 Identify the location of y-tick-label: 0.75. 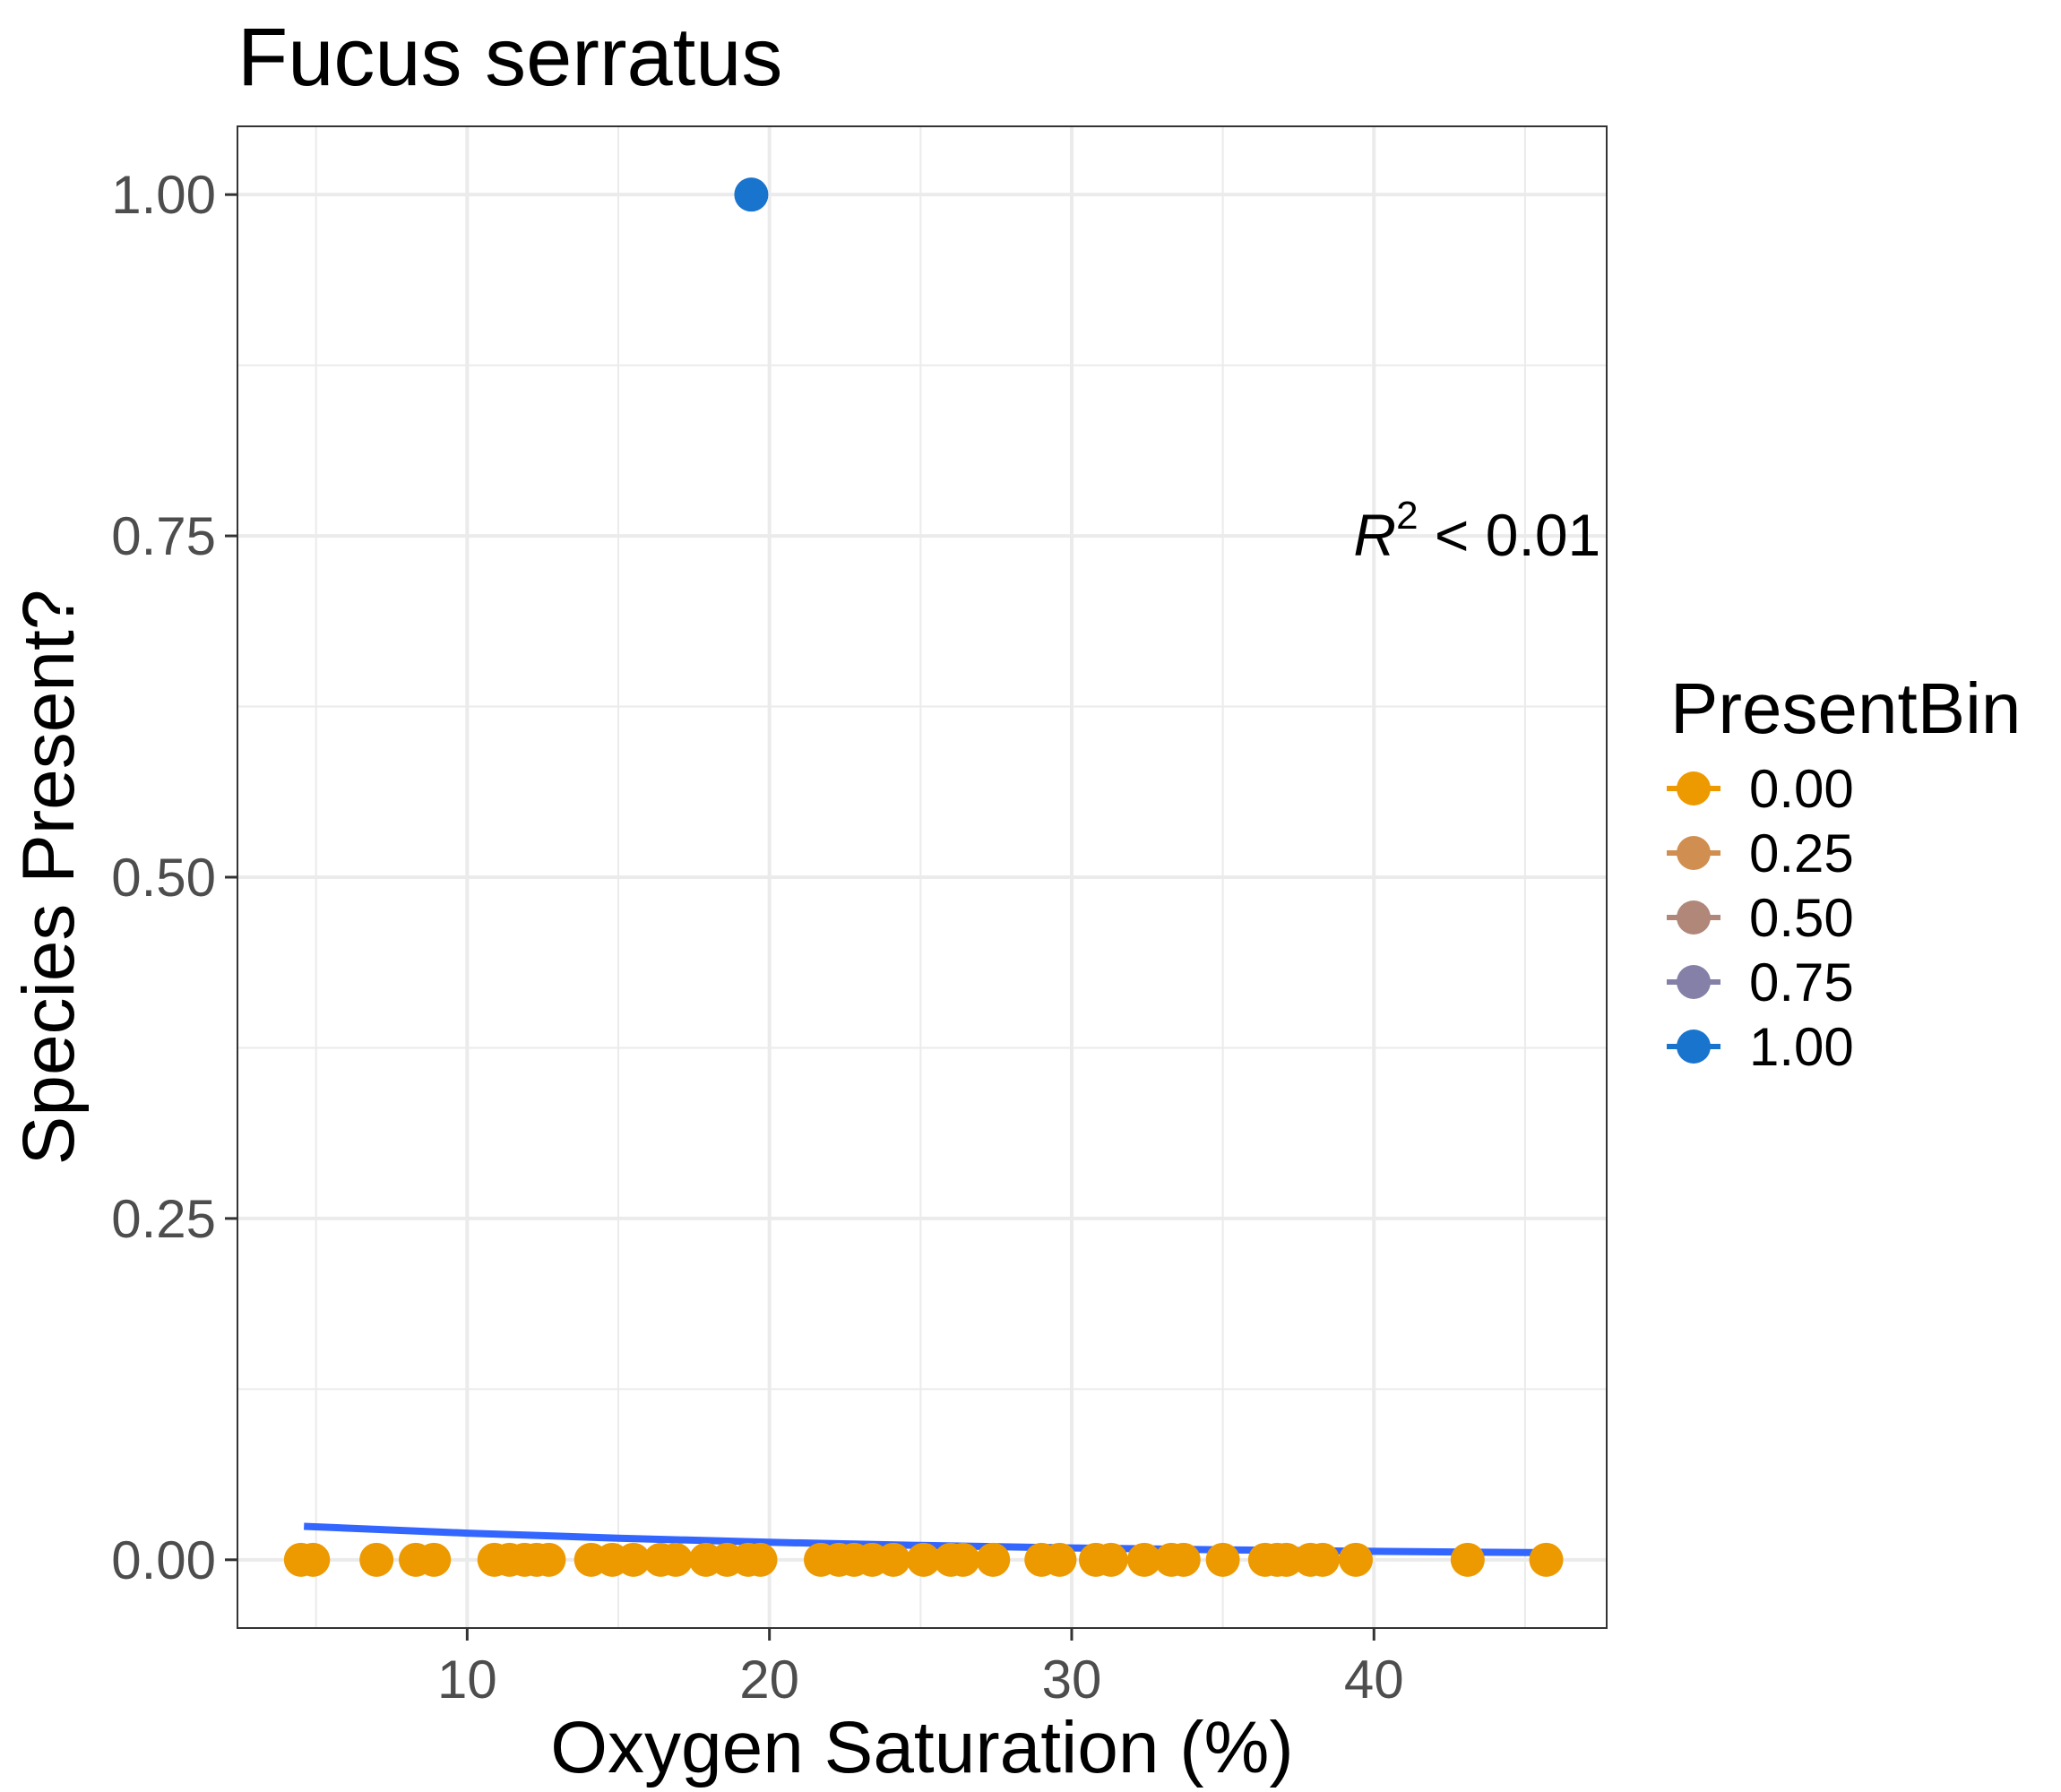
(163, 536).